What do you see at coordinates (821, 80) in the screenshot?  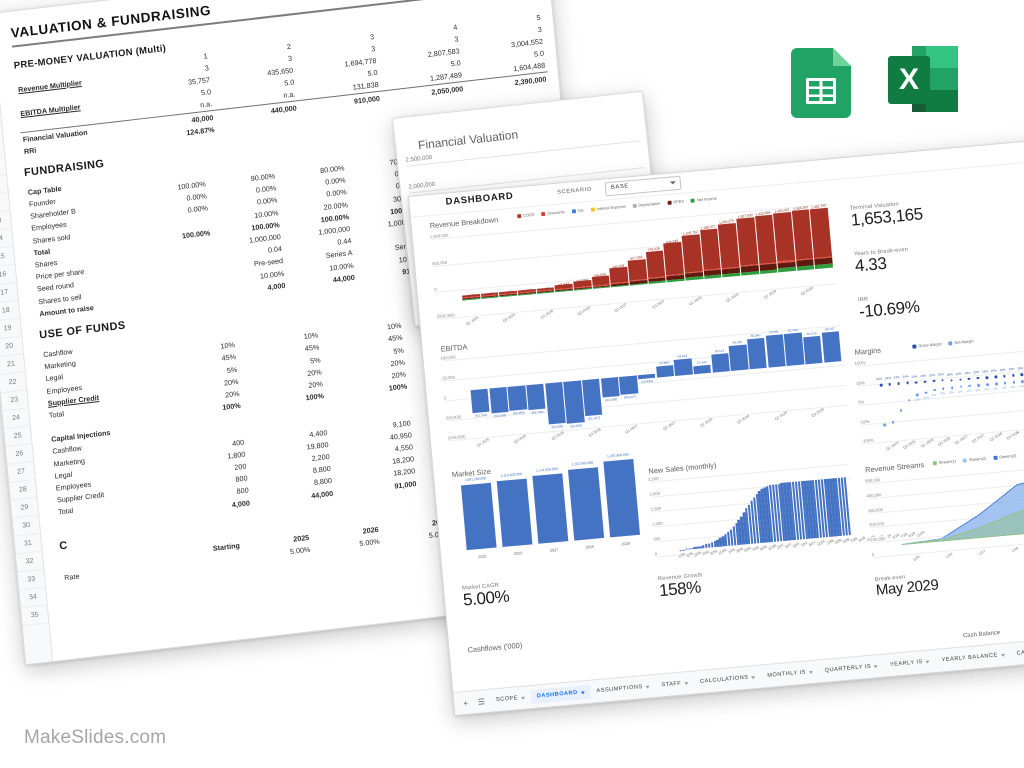 I see `google-sheets-icon` at bounding box center [821, 80].